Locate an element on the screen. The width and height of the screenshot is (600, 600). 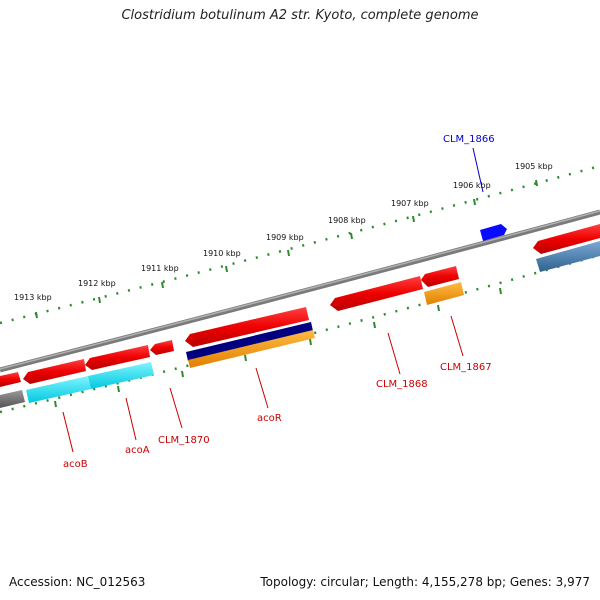
gene-label-acoR: acoR is located at coordinates (269, 418).